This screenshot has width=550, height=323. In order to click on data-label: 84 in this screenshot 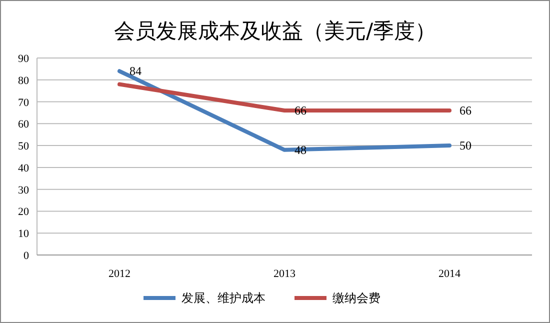, I will do `click(136, 71)`.